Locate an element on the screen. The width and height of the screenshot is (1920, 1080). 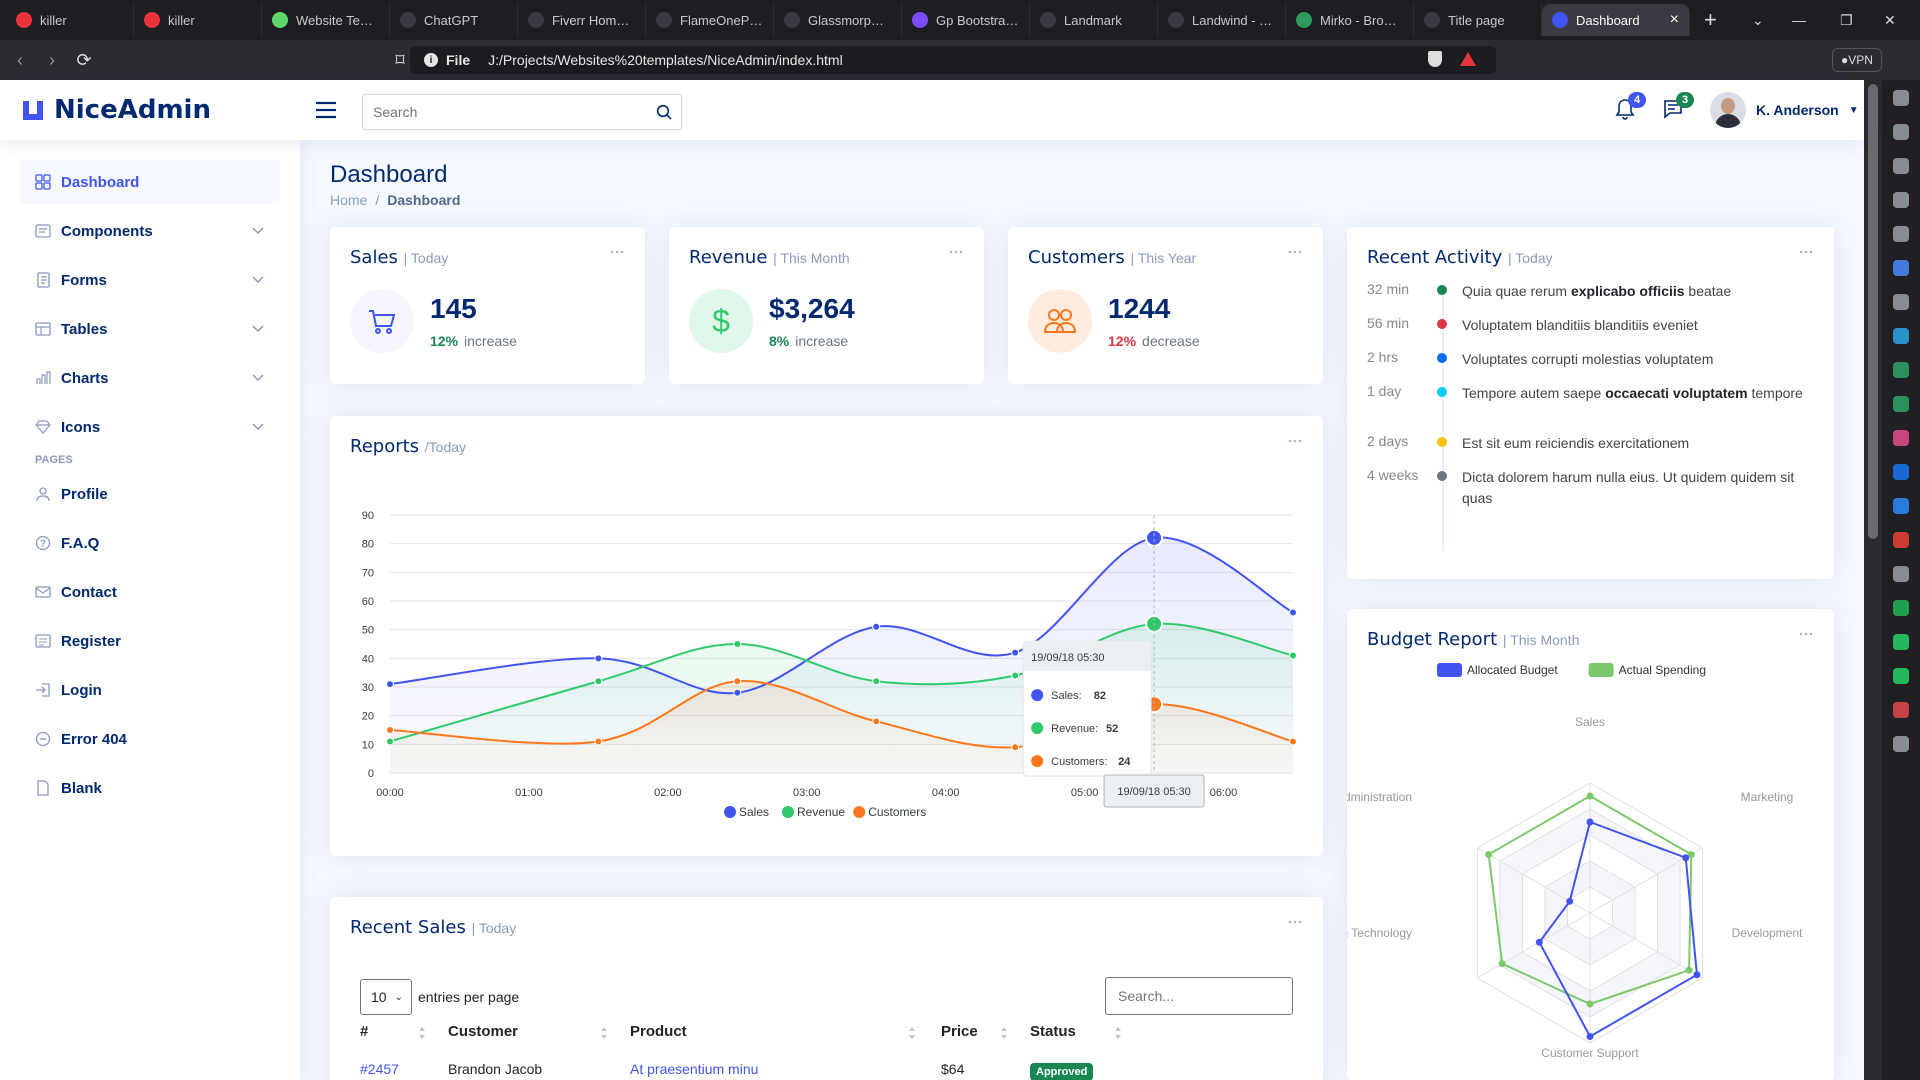
logo: NiceAdmin is located at coordinates (115, 110).